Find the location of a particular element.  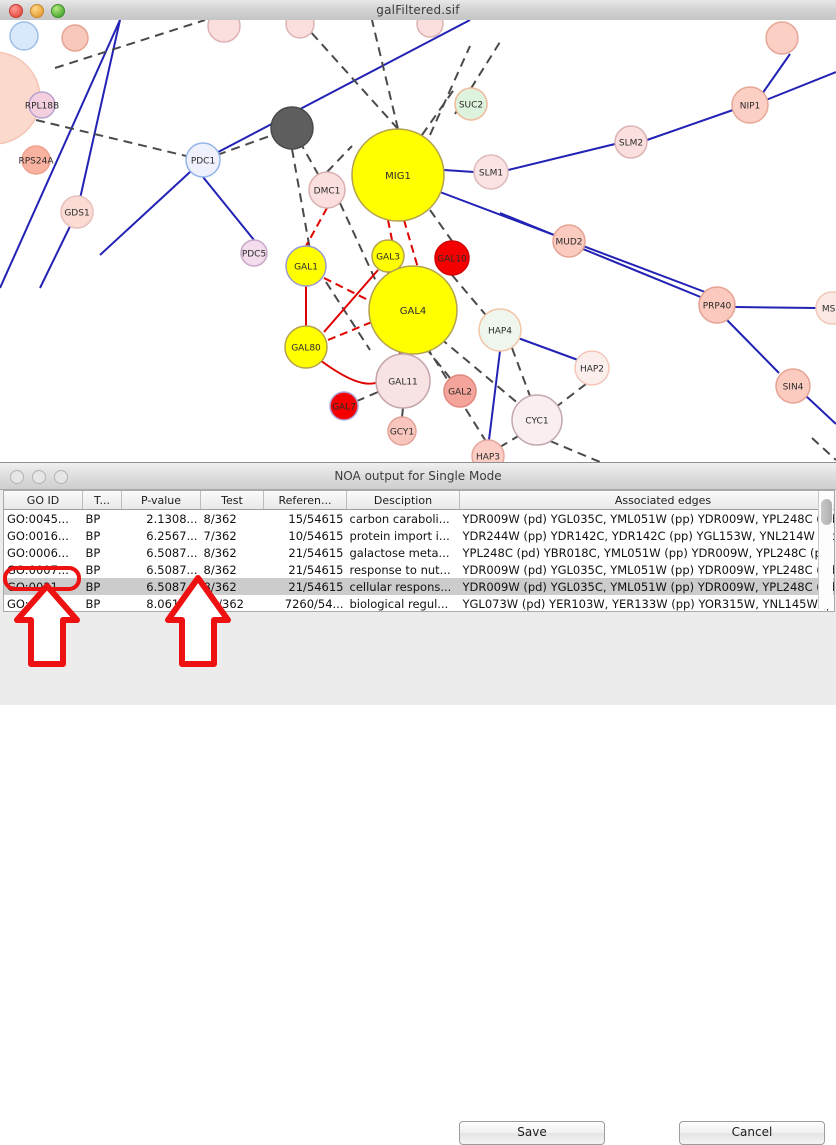

node-GDS1 is located at coordinates (77, 212).